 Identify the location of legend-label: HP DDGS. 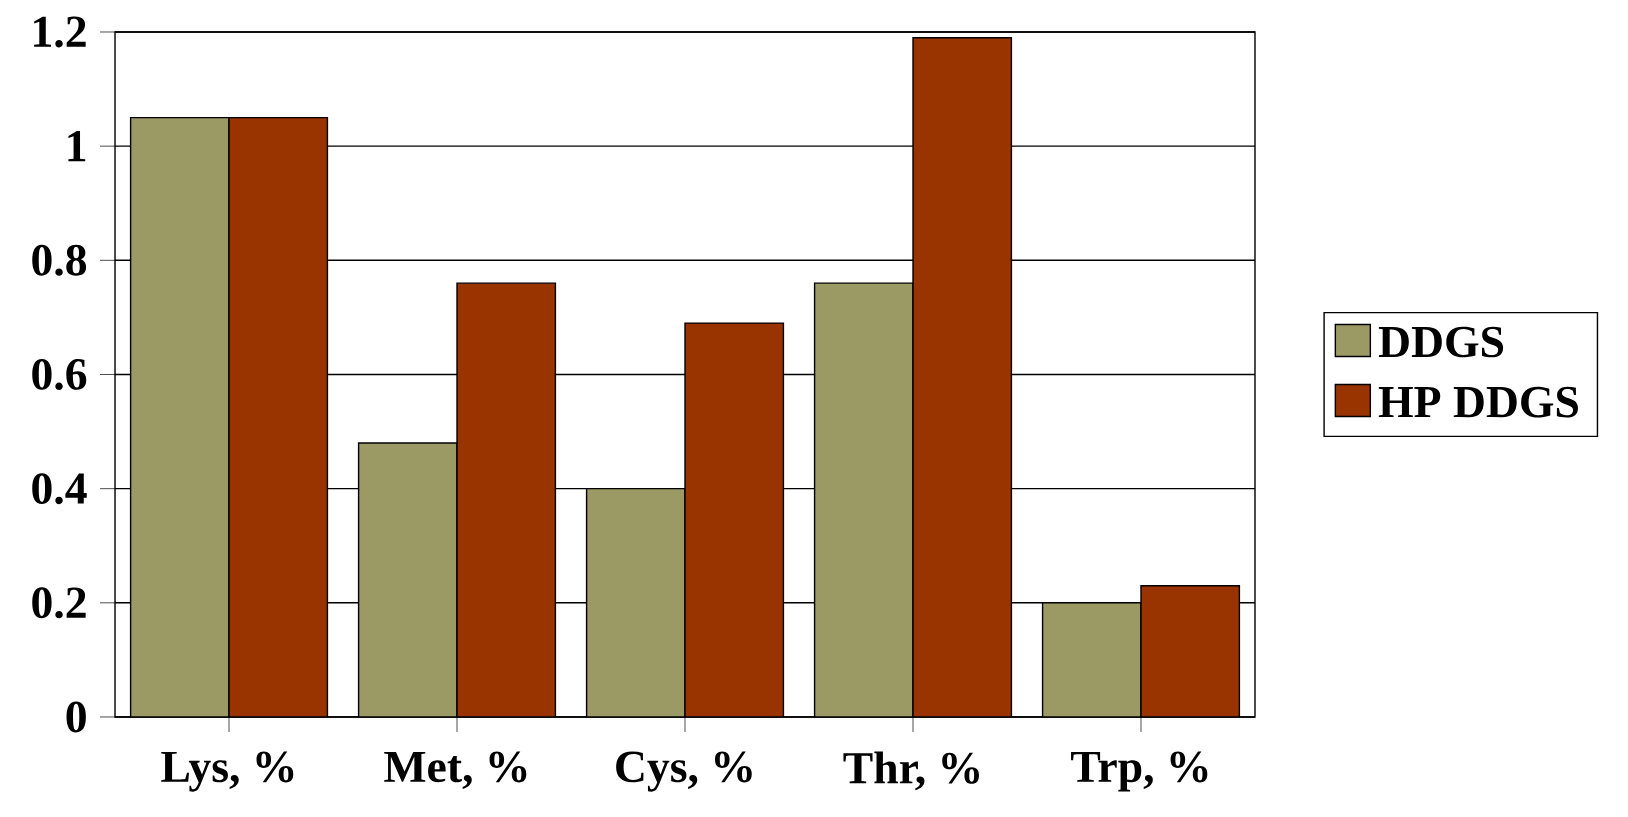
(1478, 402).